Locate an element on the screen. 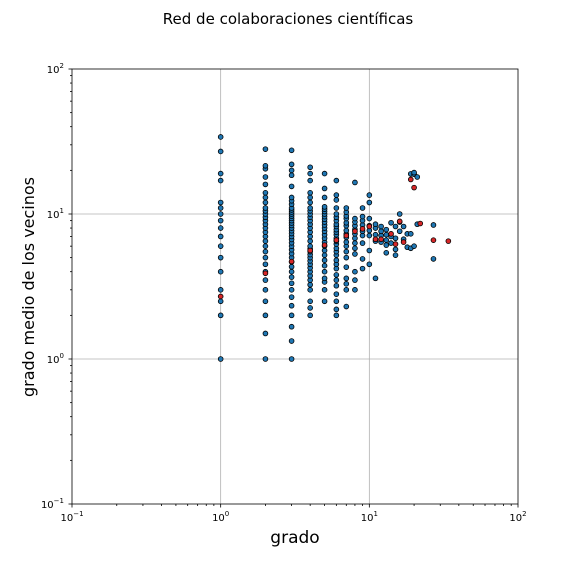 The image size is (576, 576). y-tick-label: 10¹ is located at coordinates (55, 214).